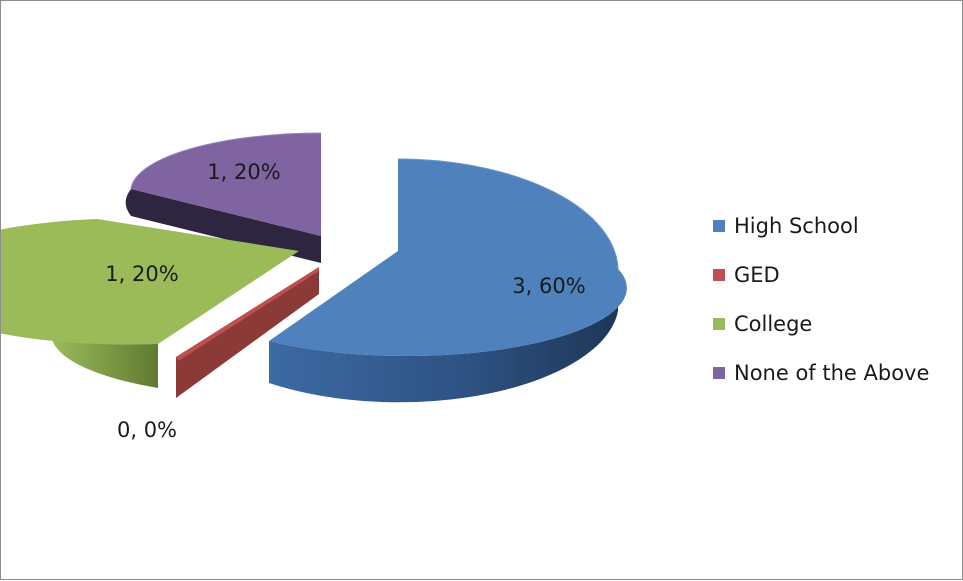 The image size is (963, 581). I want to click on legend-item-high-school: High School, so click(821, 225).